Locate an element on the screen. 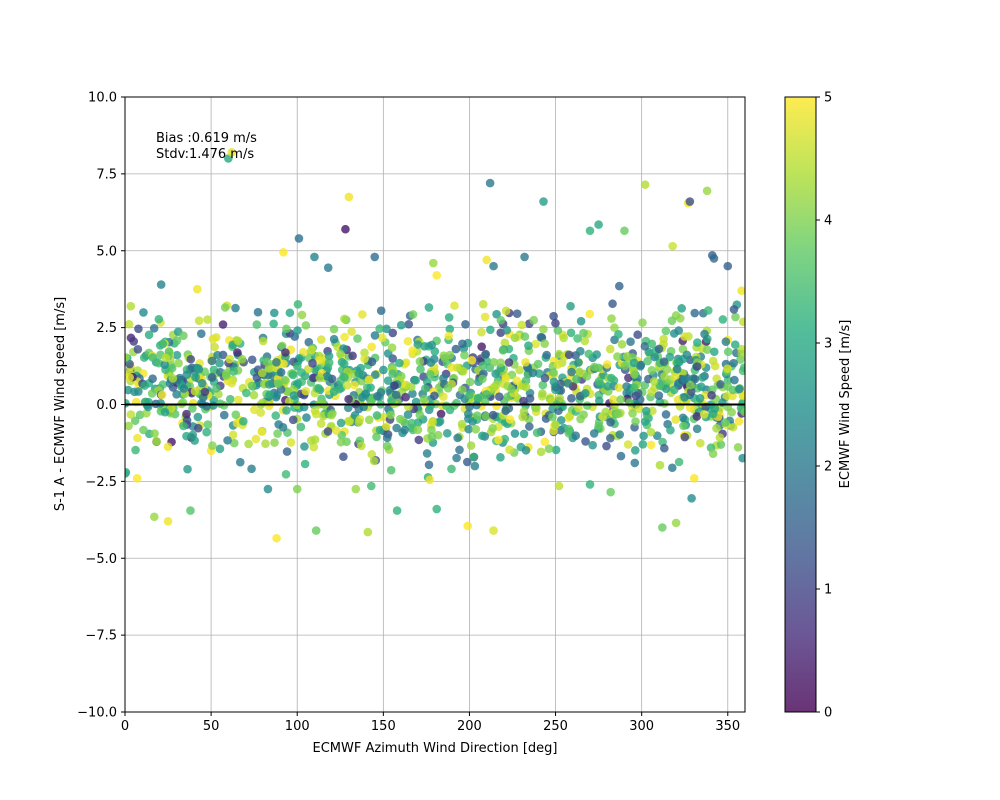 The width and height of the screenshot is (1000, 800). y-tick-label: −7.5 is located at coordinates (101, 636).